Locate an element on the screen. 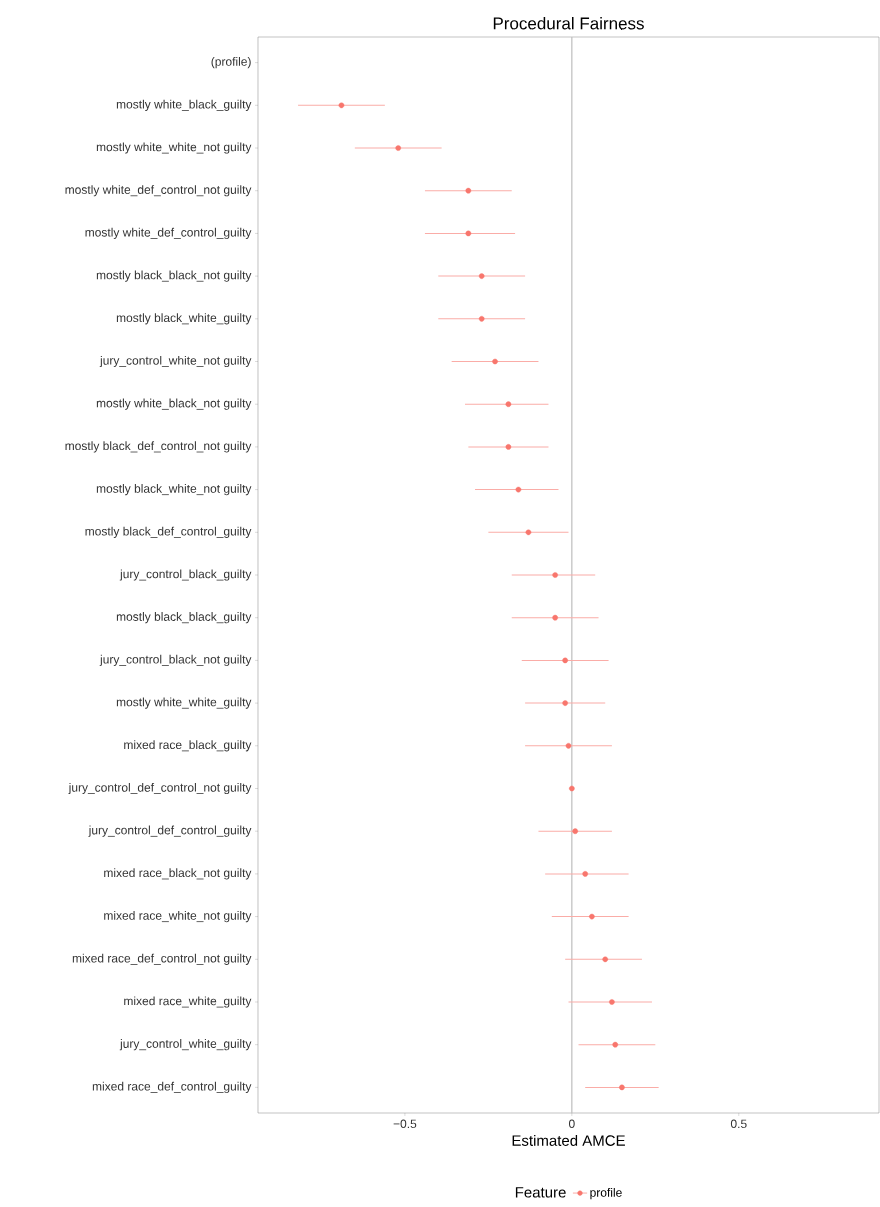 The height and width of the screenshot is (1207, 880). y-tick-label: mostly white_white_not guilty is located at coordinates (174, 148).